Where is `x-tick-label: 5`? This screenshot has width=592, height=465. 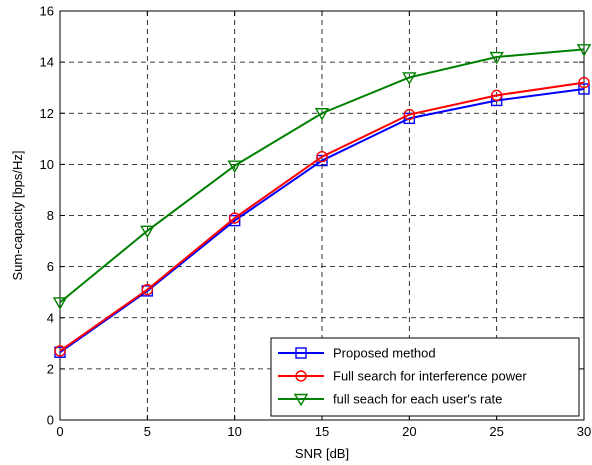
x-tick-label: 5 is located at coordinates (147, 431).